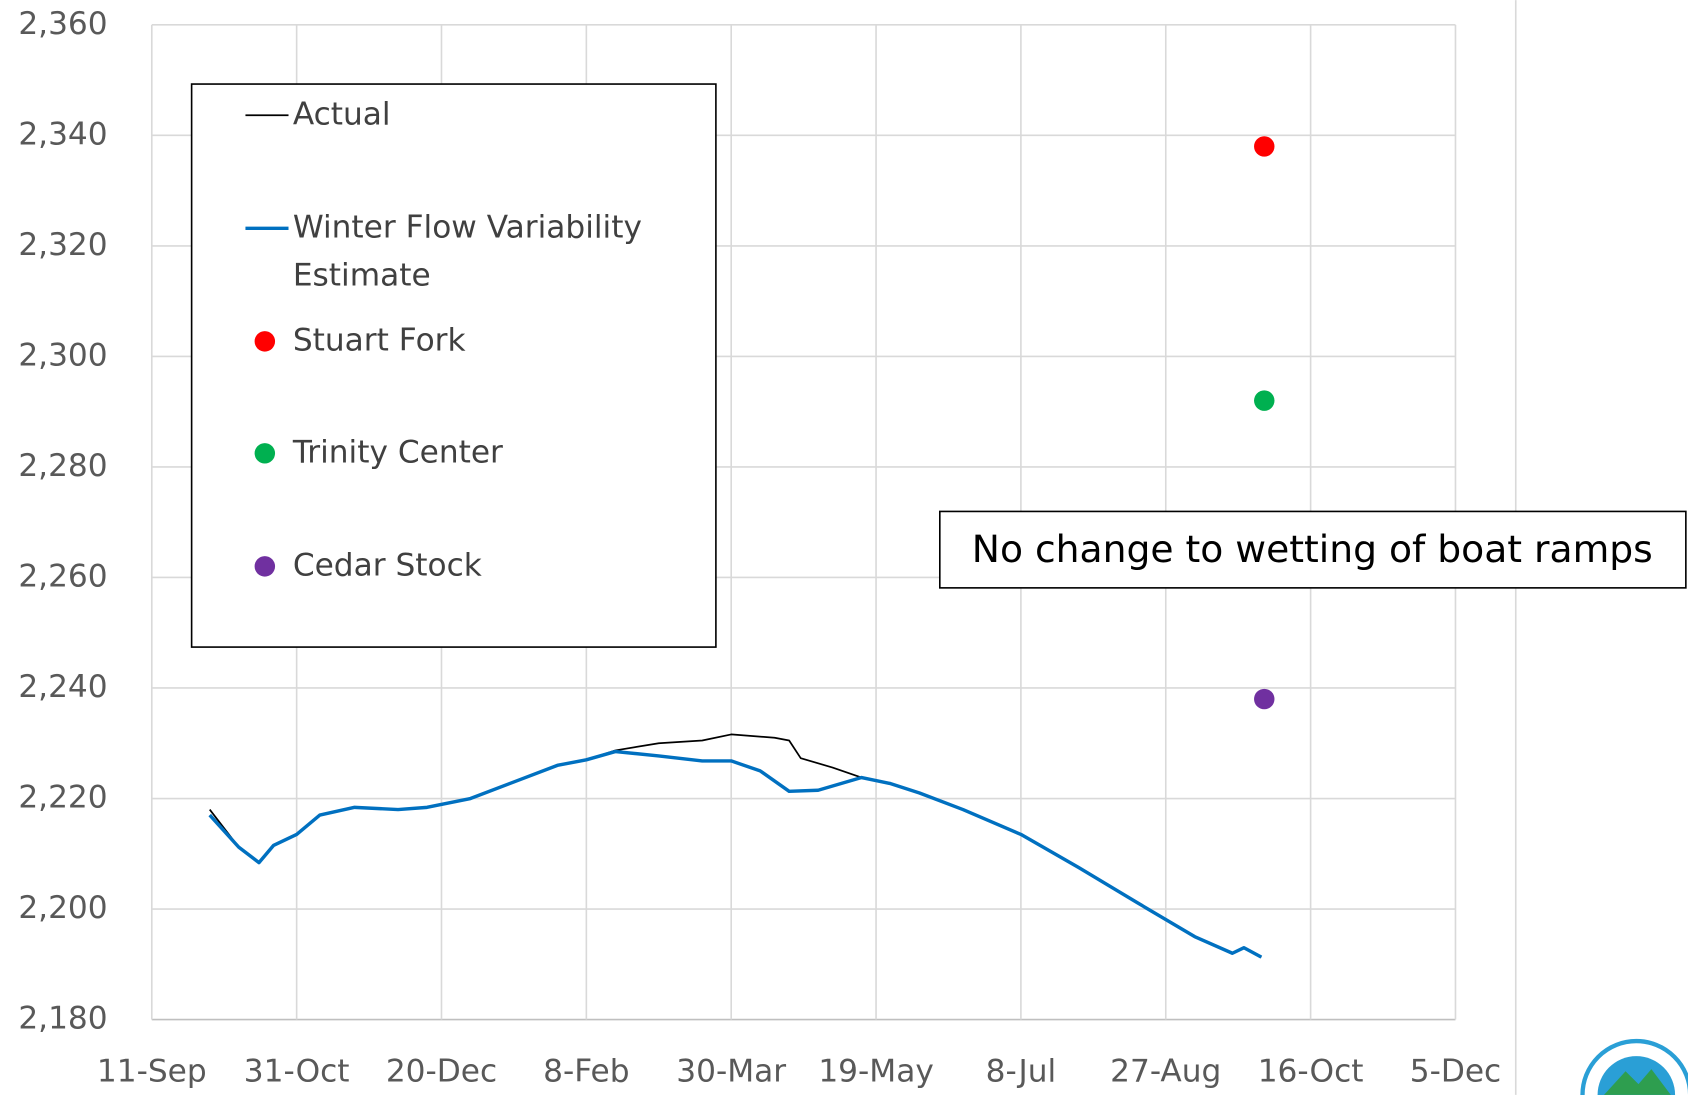 The width and height of the screenshot is (1688, 1100). Describe the element at coordinates (62, 687) in the screenshot. I see `y-tick-label: 2,240` at that location.